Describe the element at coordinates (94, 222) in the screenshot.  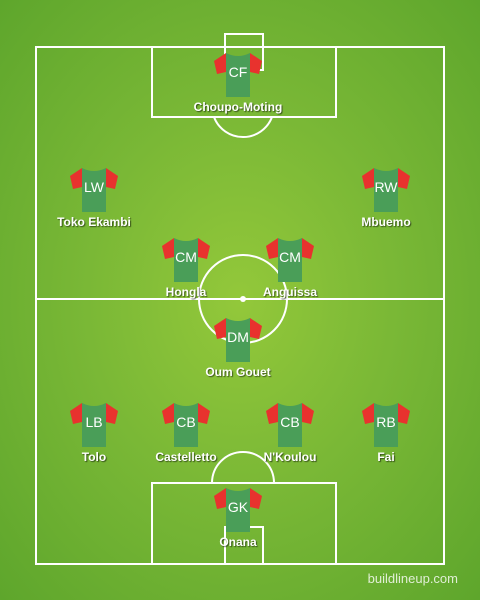
I see `player-name: Toko Ekambi` at that location.